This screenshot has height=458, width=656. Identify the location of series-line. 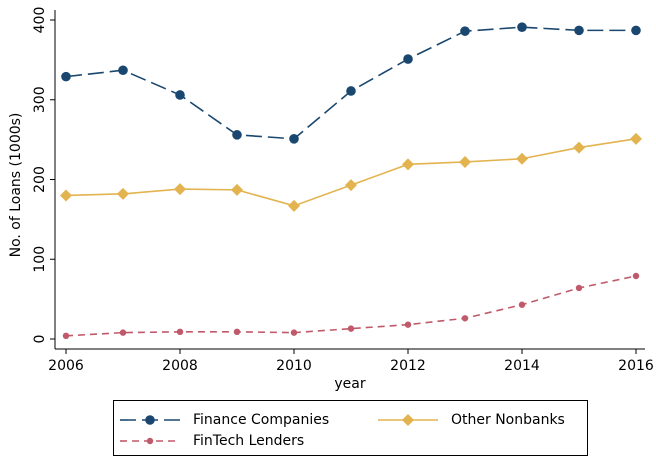
(351, 172).